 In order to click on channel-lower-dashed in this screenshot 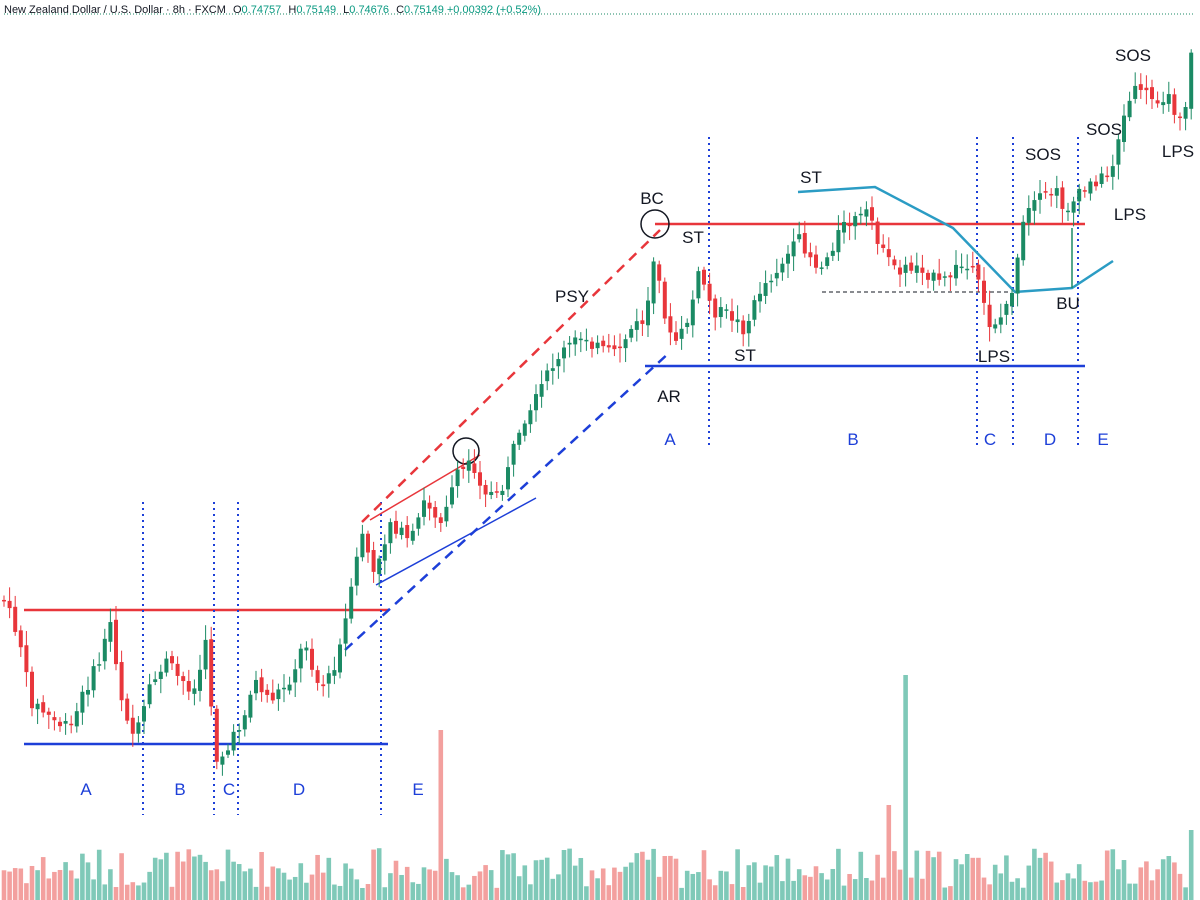, I will do `click(507, 501)`.